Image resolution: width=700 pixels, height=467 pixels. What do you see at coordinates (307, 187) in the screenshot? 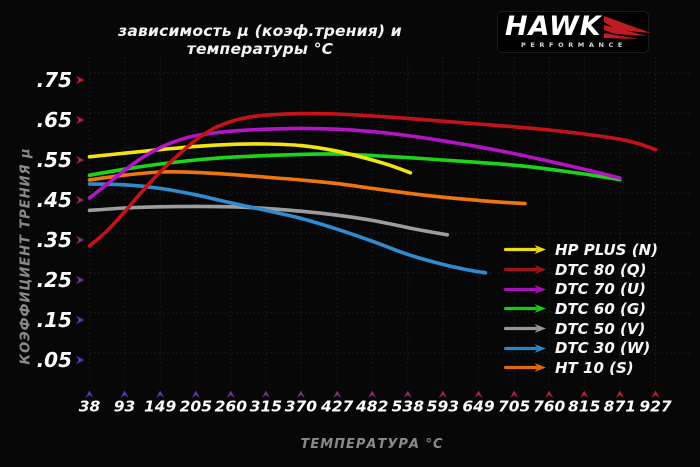
I see `series-curve-ht-10-s` at bounding box center [307, 187].